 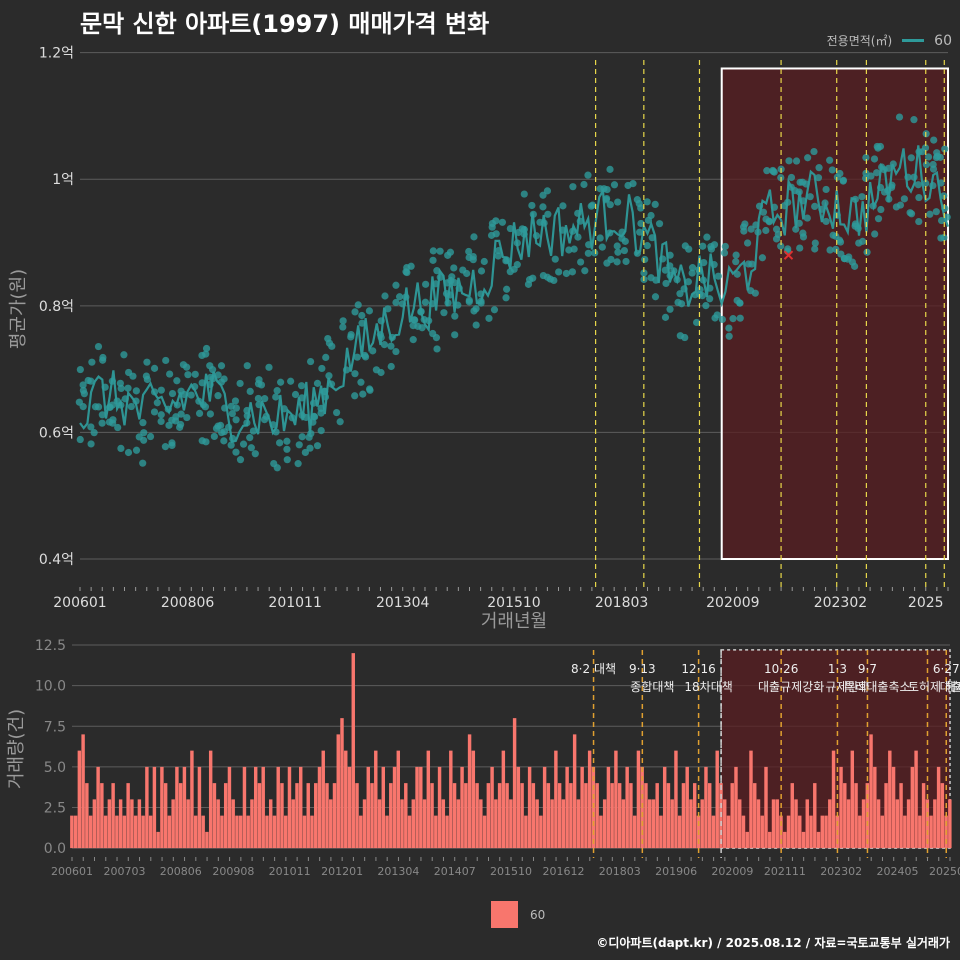 What do you see at coordinates (642, 669) in the screenshot?
I see `policy-date-label: 9·13` at bounding box center [642, 669].